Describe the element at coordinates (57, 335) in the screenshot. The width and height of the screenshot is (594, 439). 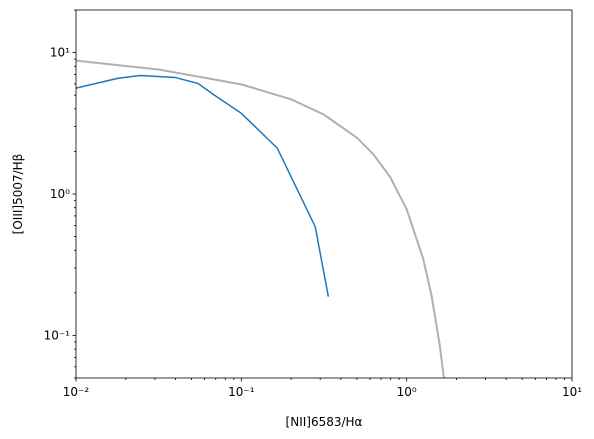
I see `y-tick-label: 10⁻¹` at that location.